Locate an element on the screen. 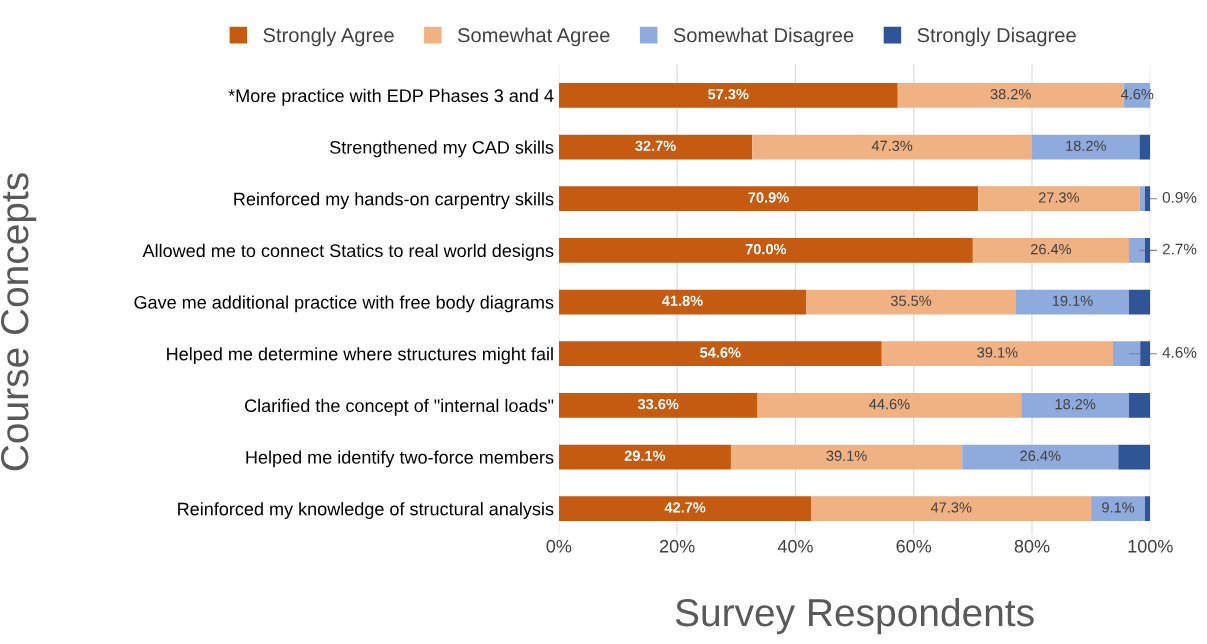 The width and height of the screenshot is (1207, 644). legend-label: Strongly Disagree is located at coordinates (996, 37).